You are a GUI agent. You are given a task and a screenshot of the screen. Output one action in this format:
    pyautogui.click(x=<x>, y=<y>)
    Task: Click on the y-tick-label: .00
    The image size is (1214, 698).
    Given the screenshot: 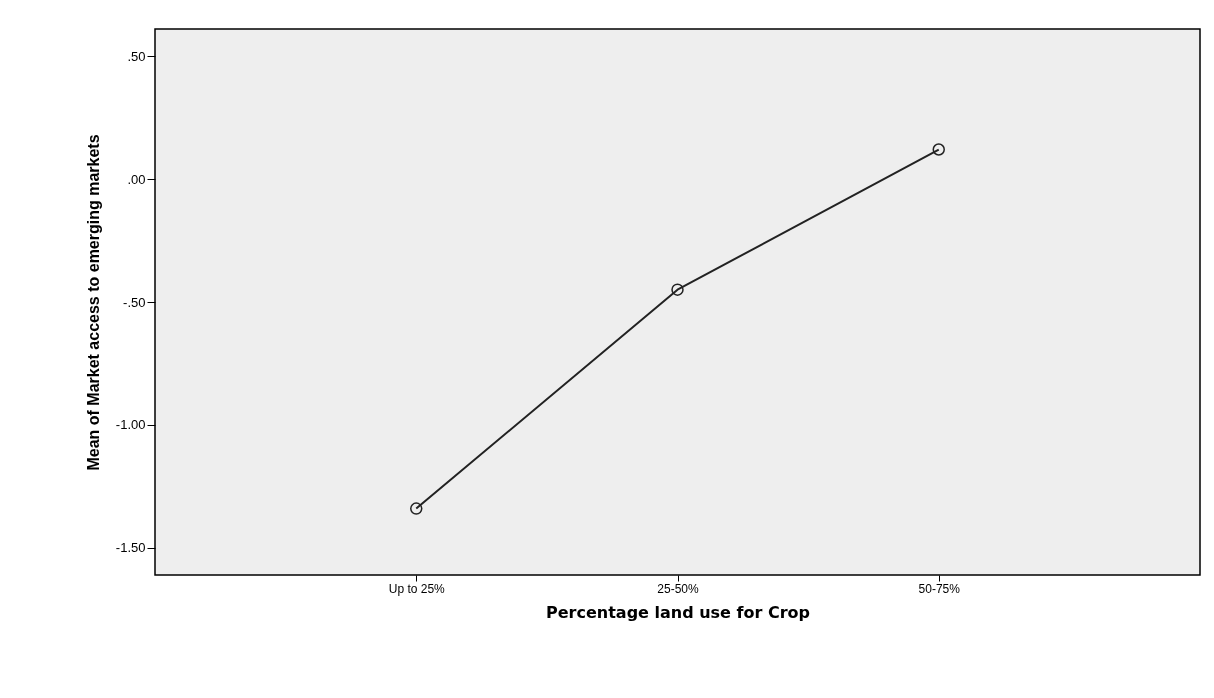 What is the action you would take?
    pyautogui.click(x=136, y=179)
    